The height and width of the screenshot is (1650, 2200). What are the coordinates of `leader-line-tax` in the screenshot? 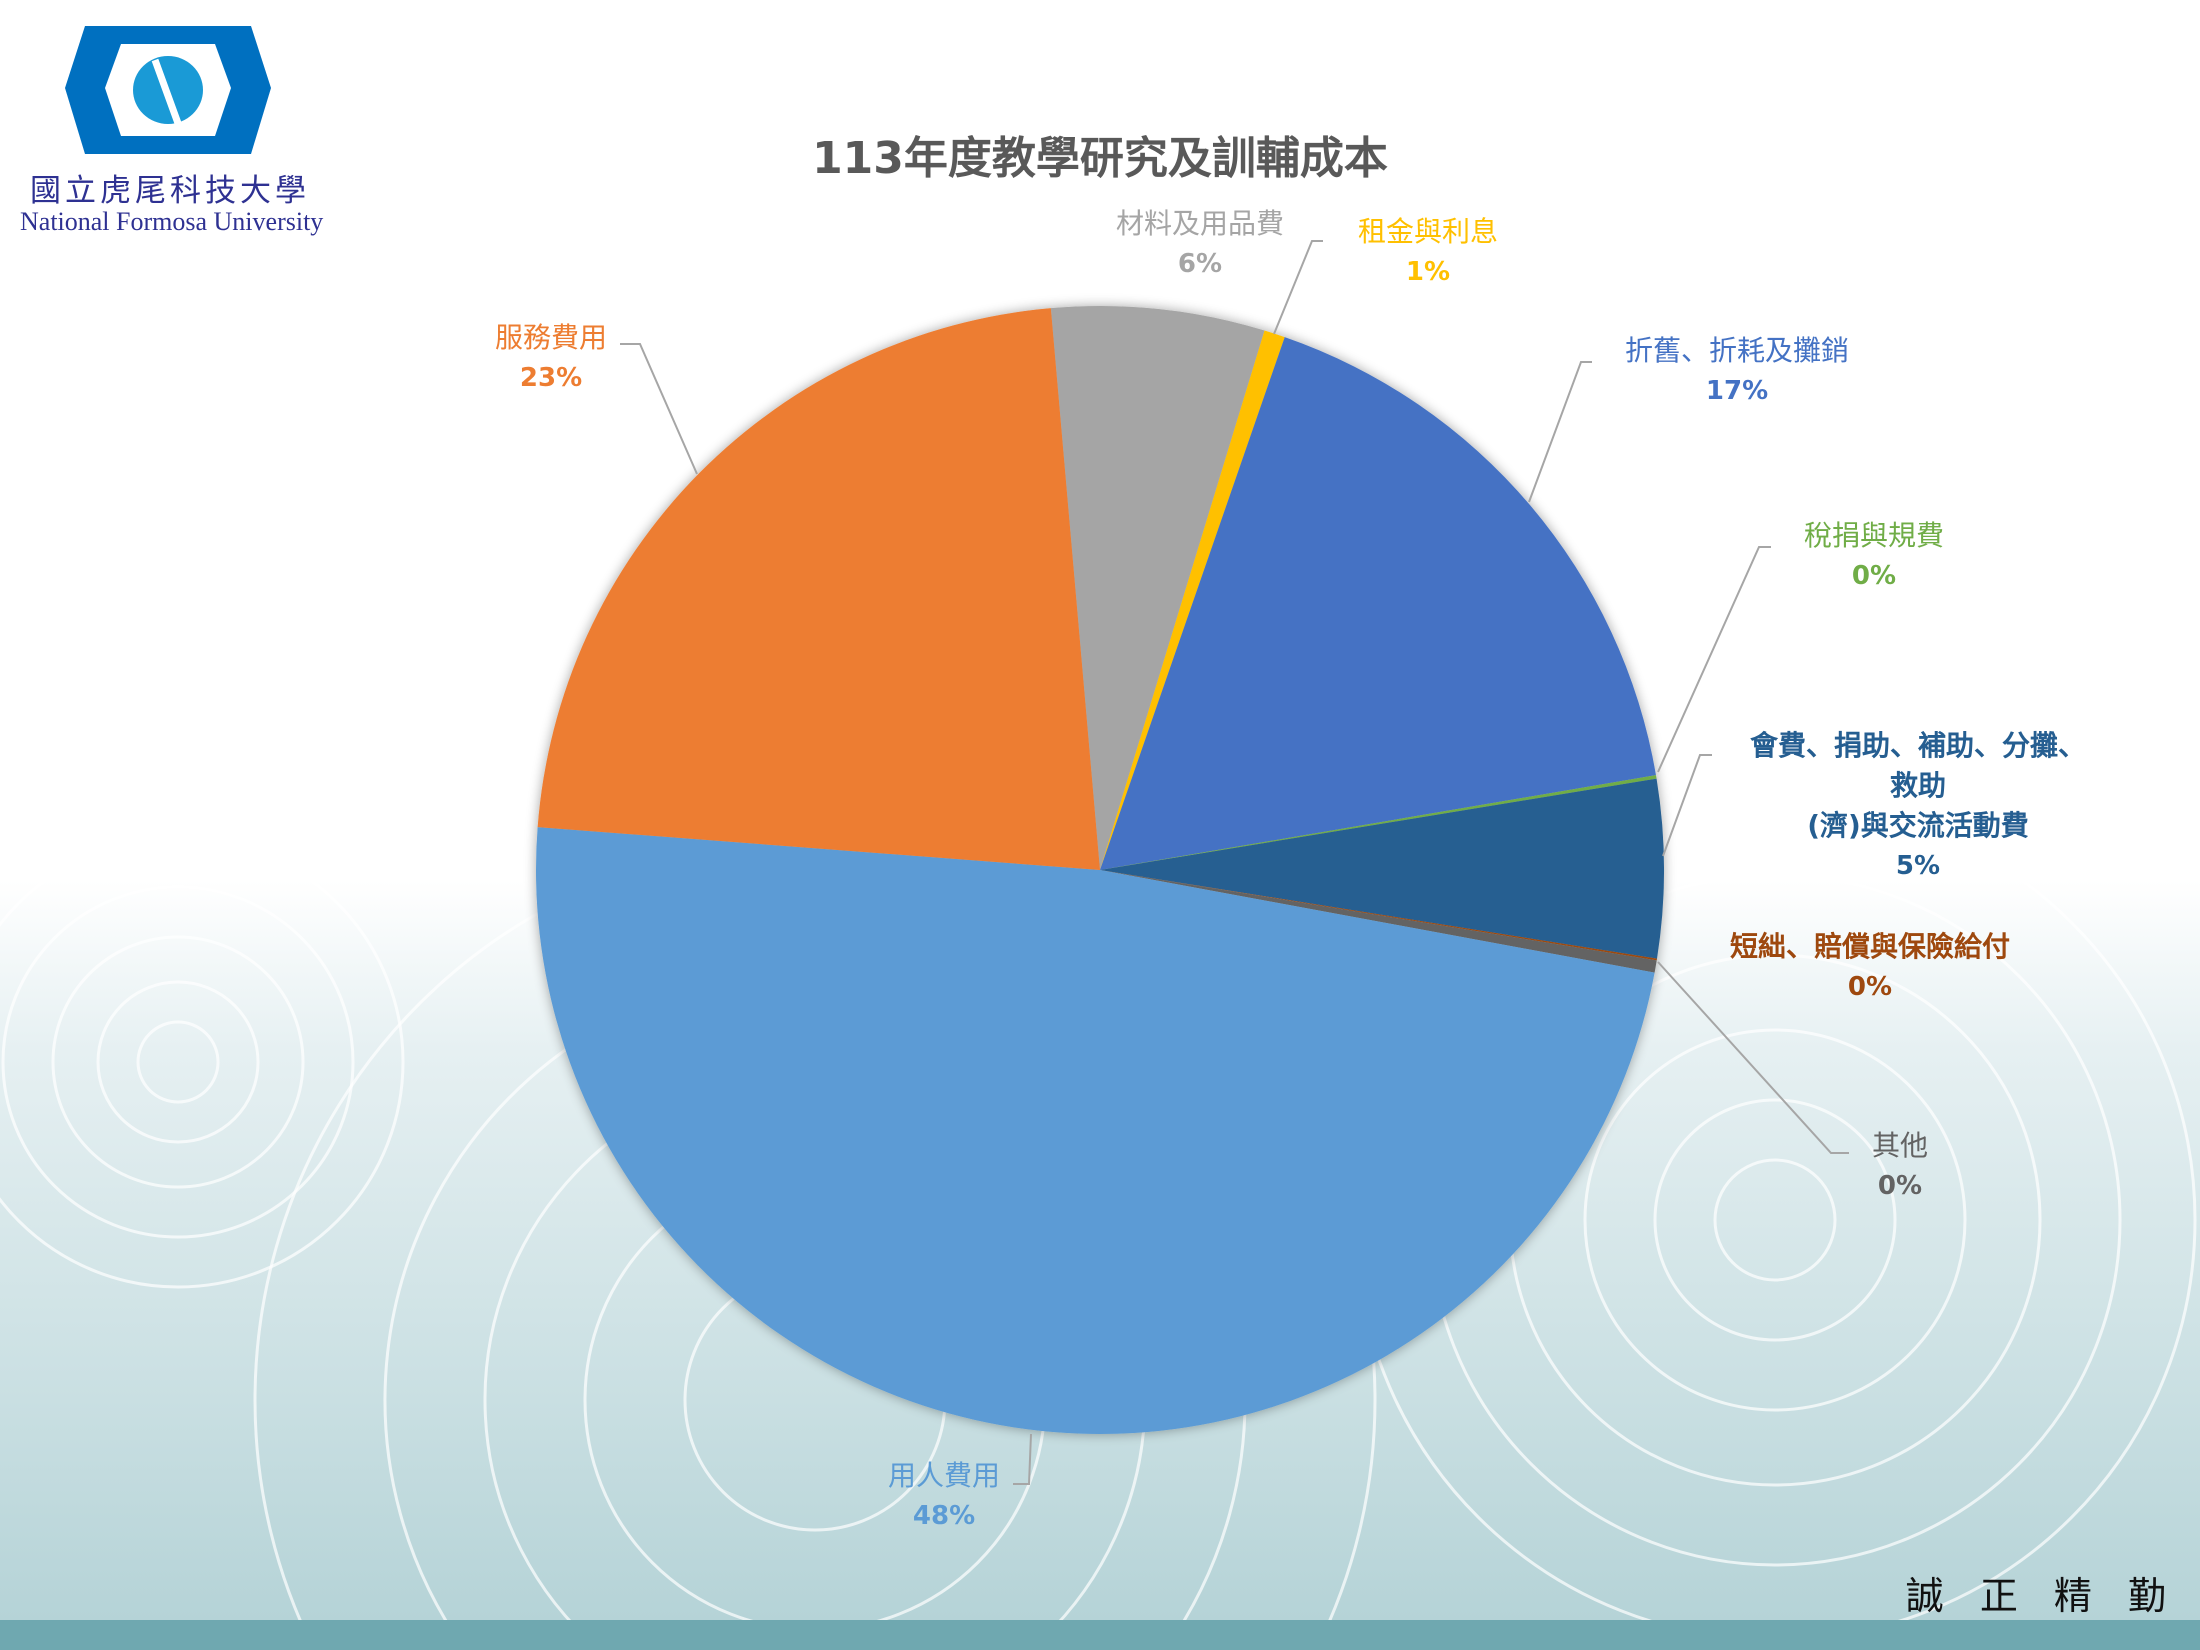 It's located at (1714, 659).